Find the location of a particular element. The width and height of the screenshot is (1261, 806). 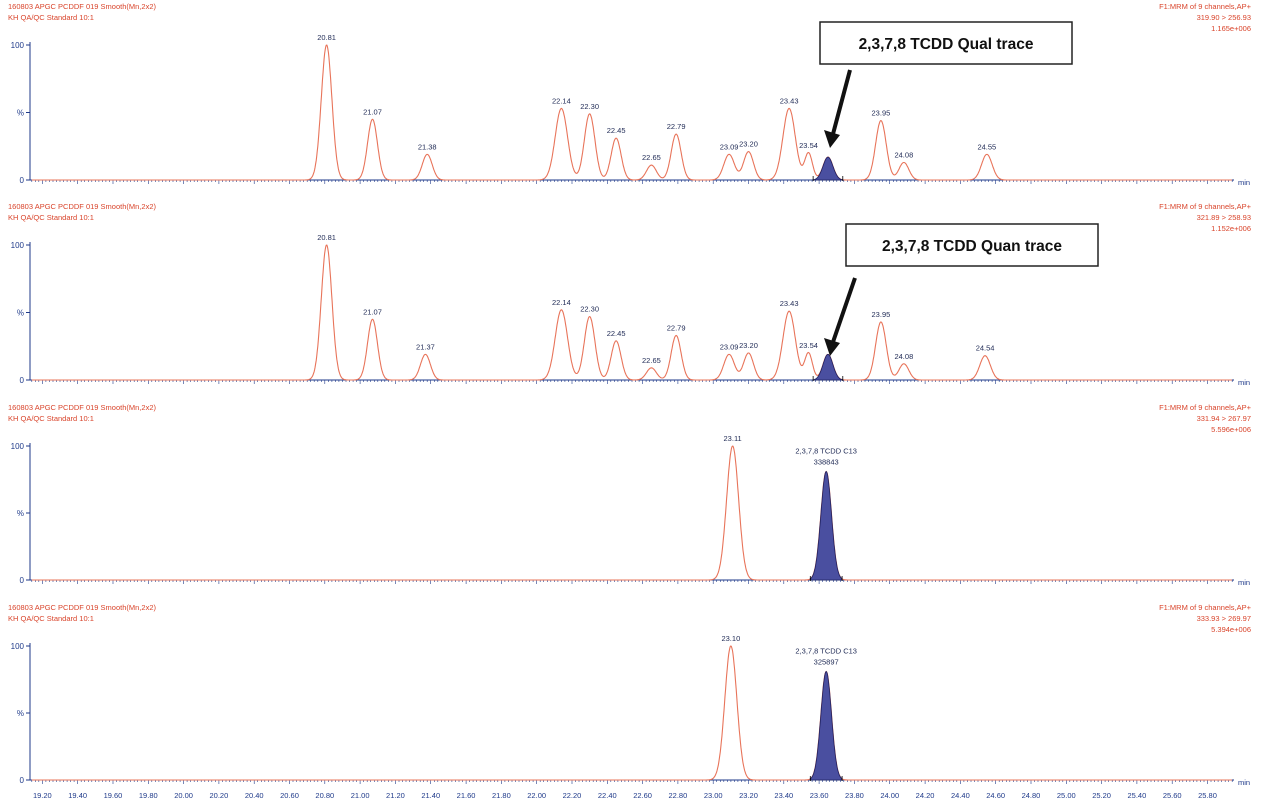

callout-arrow-head is located at coordinates (832, 347).